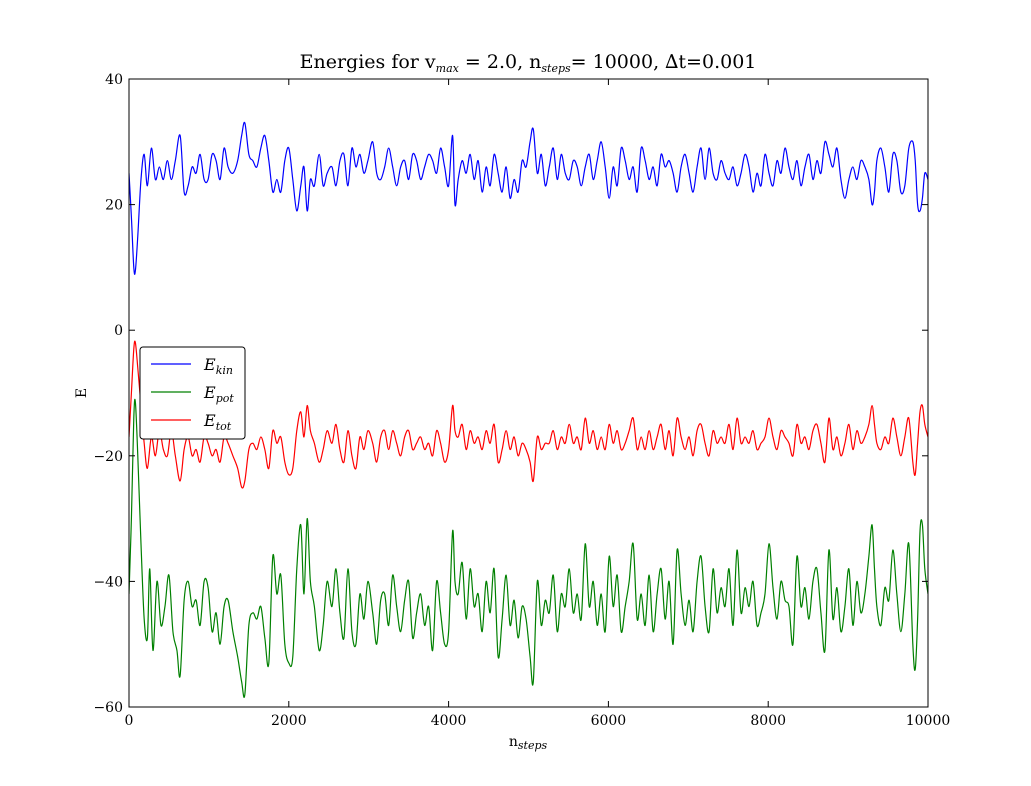  Describe the element at coordinates (533, 745) in the screenshot. I see `x-axis-label-subscript: steps` at that location.